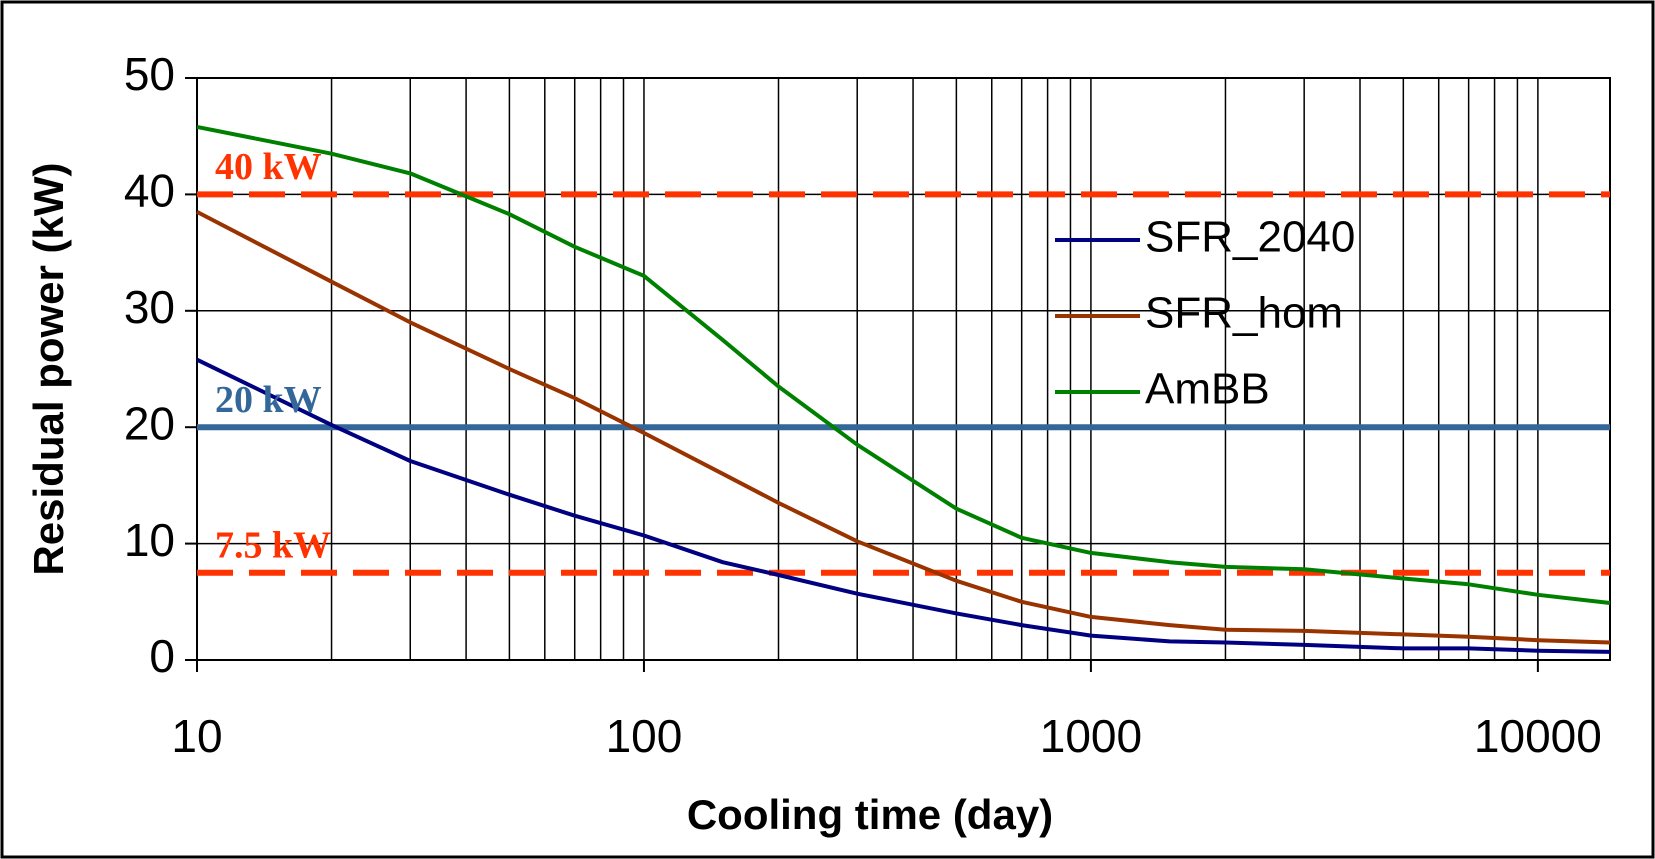  What do you see at coordinates (1250, 237) in the screenshot?
I see `legend-label: SFR_2040` at bounding box center [1250, 237].